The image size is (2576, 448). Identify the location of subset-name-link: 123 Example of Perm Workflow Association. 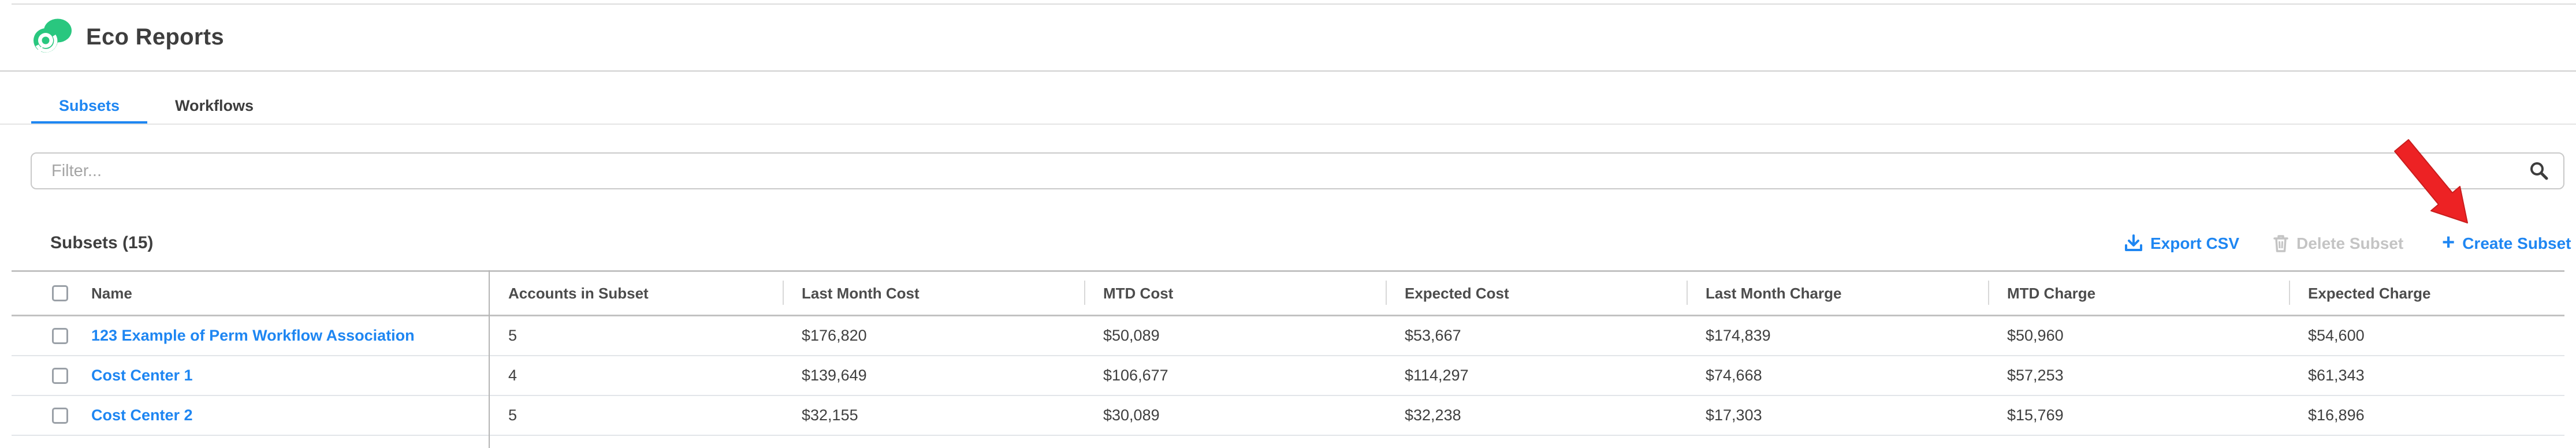
(253, 335).